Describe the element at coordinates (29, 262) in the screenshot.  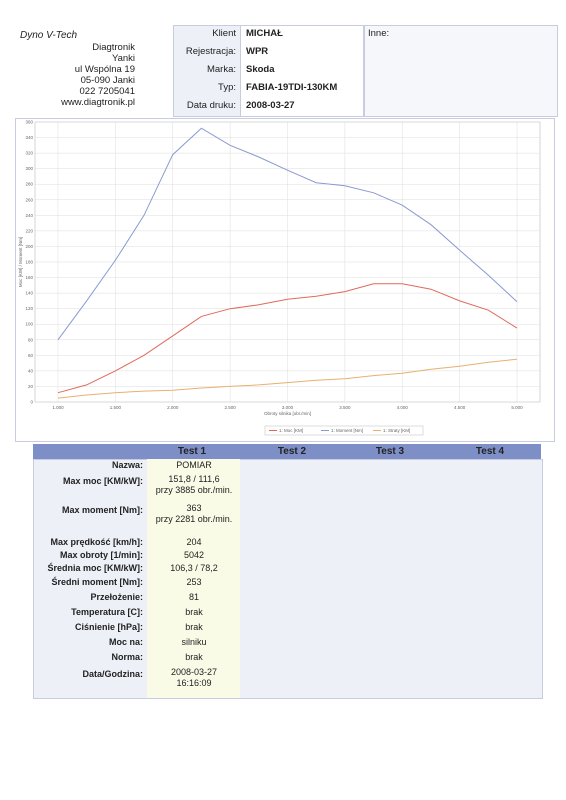
I see `y-tick-label: 180` at that location.